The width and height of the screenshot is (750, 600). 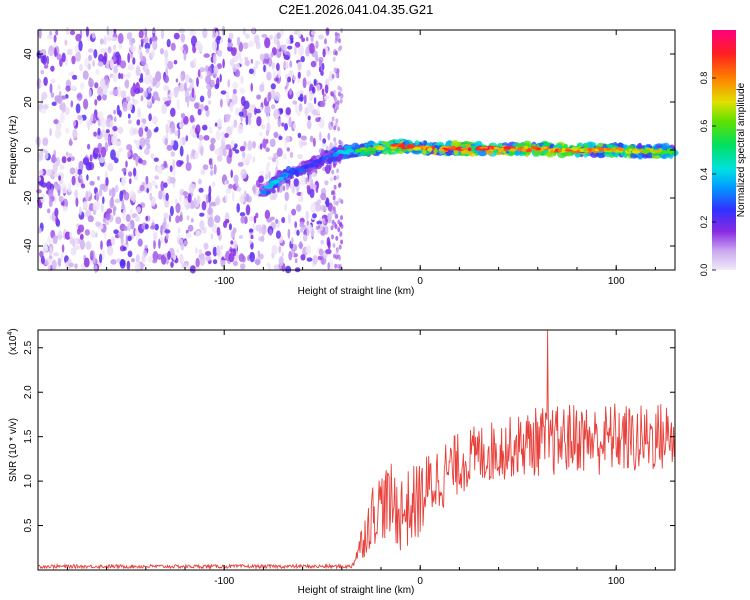 What do you see at coordinates (28, 197) in the screenshot?
I see `y-tick-label: -20` at bounding box center [28, 197].